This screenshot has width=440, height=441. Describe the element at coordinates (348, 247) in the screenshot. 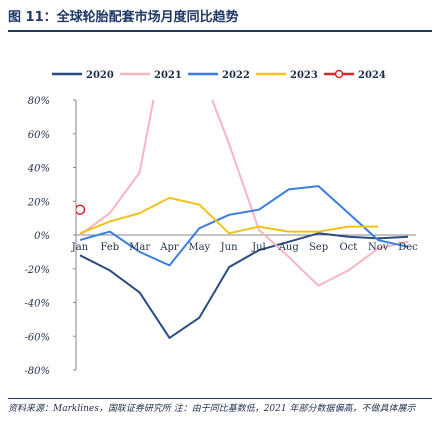

I see `x-tick-label: Oct` at that location.